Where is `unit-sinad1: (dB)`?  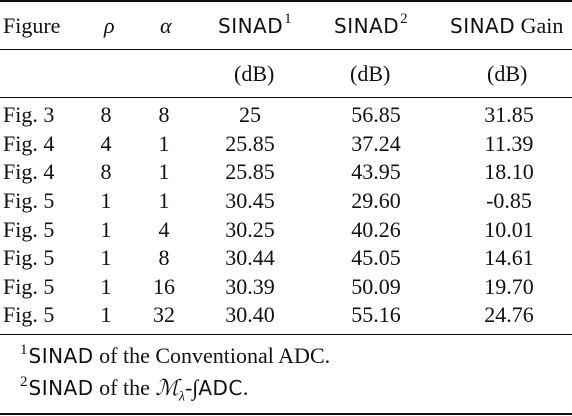 unit-sinad1: (dB) is located at coordinates (254, 73).